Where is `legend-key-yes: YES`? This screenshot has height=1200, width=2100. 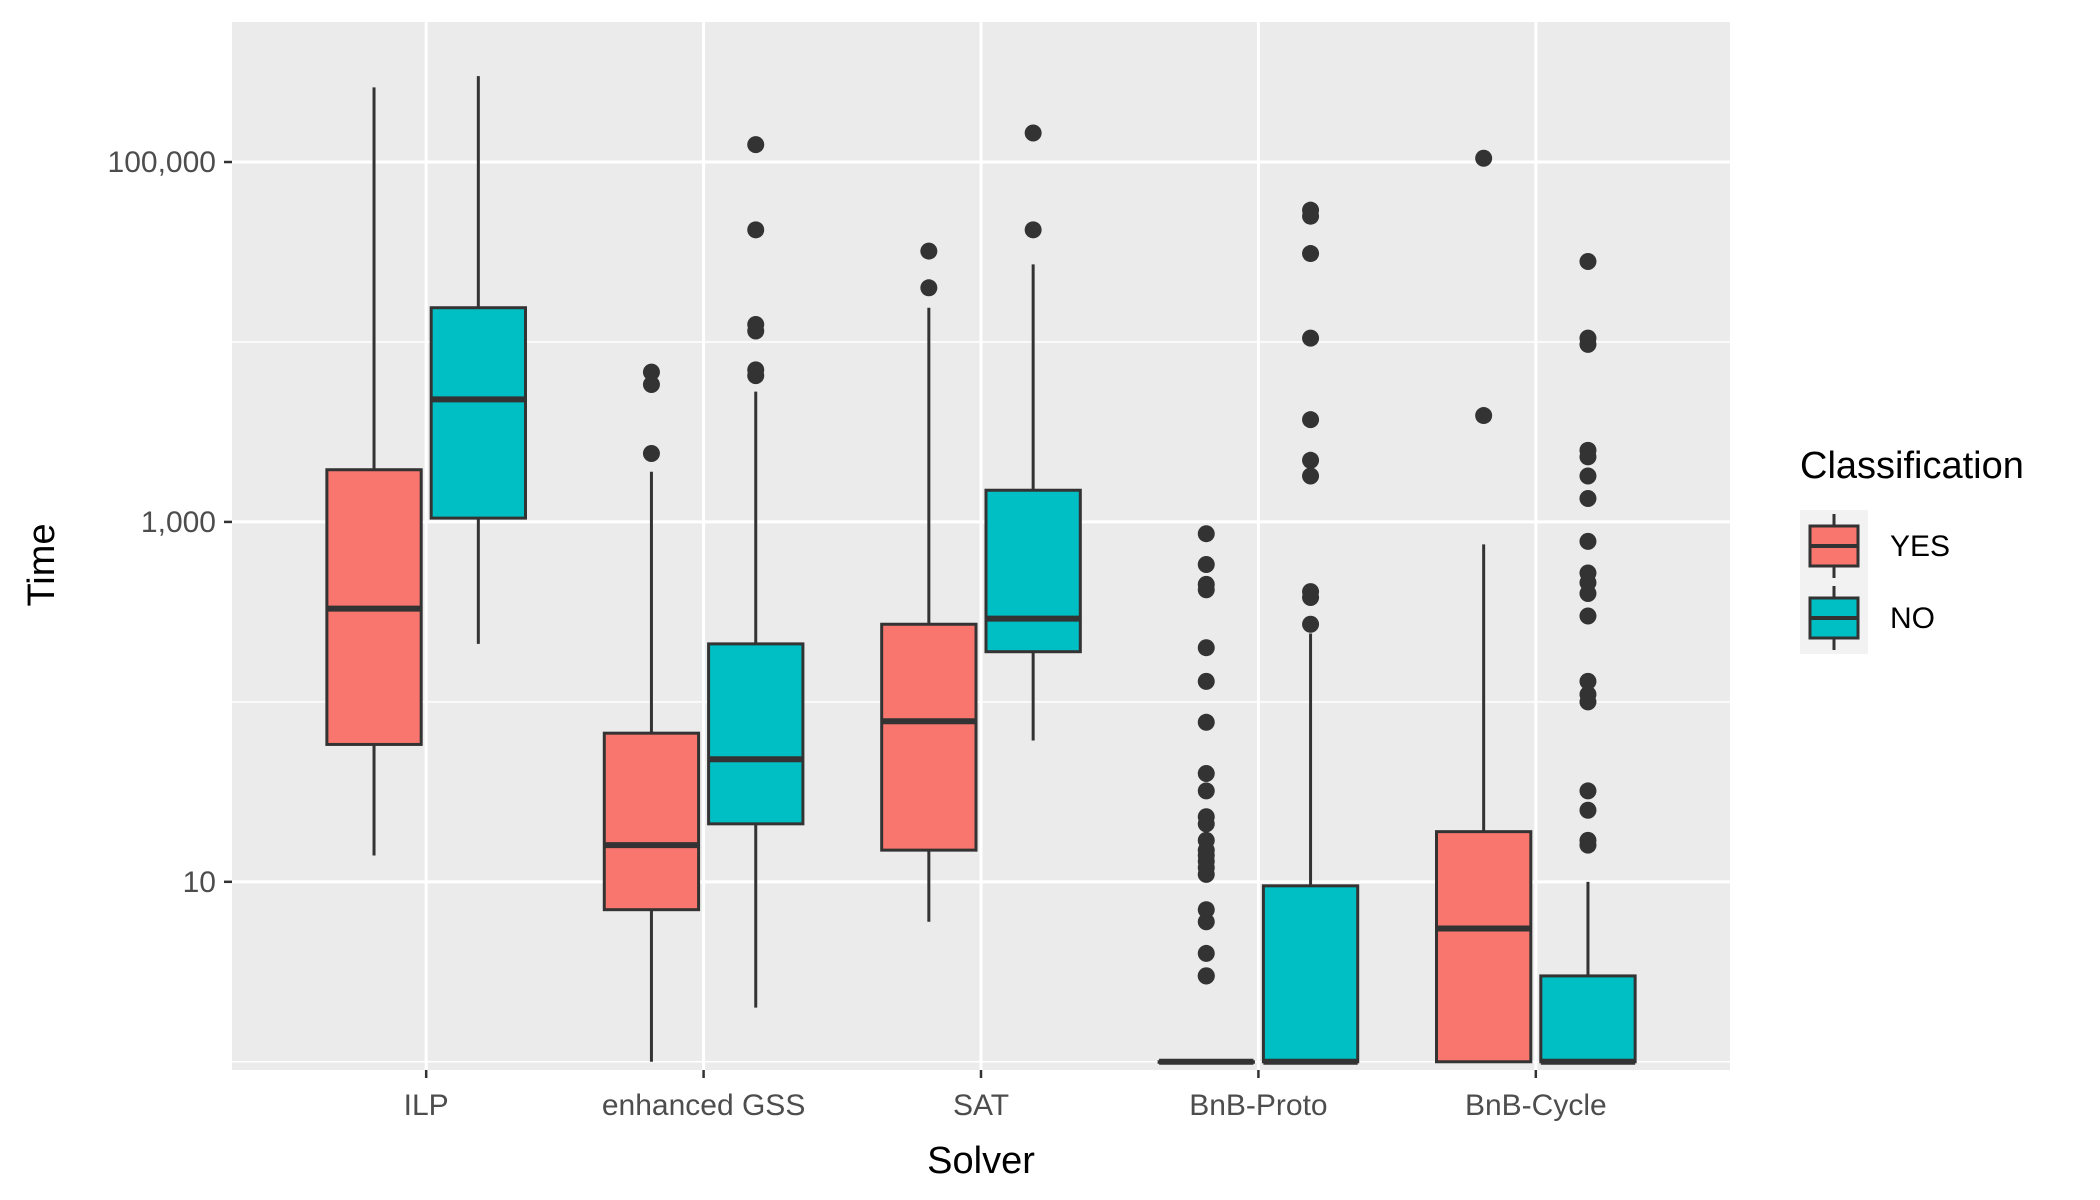 legend-key-yes: YES is located at coordinates (1875, 546).